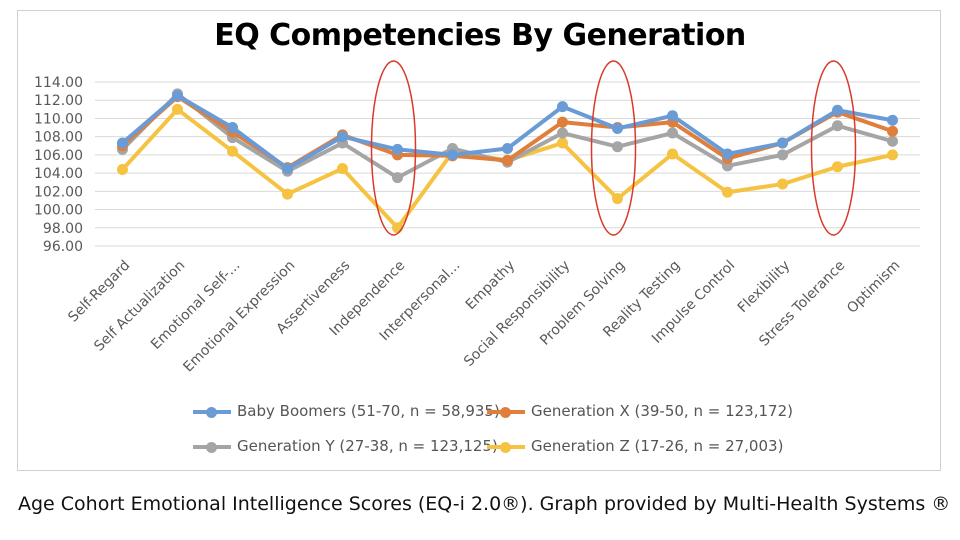 This screenshot has width=960, height=540. I want to click on legend-label: Generation Y (27-38, n = 123,125), so click(367, 446).